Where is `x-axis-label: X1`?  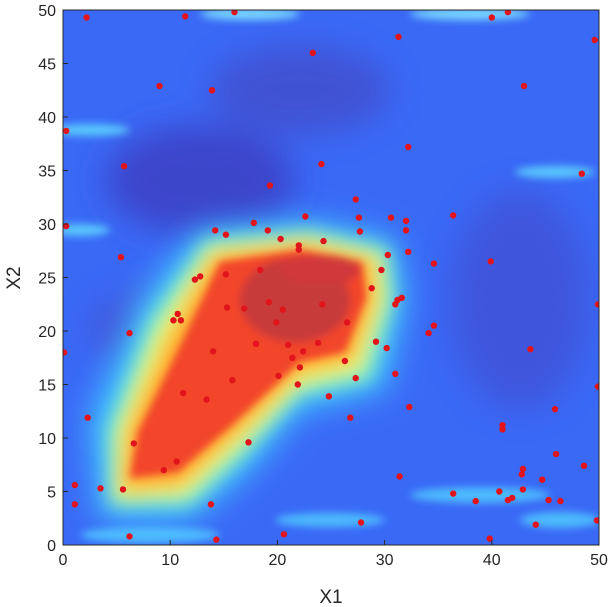 x-axis-label: X1 is located at coordinates (330, 597).